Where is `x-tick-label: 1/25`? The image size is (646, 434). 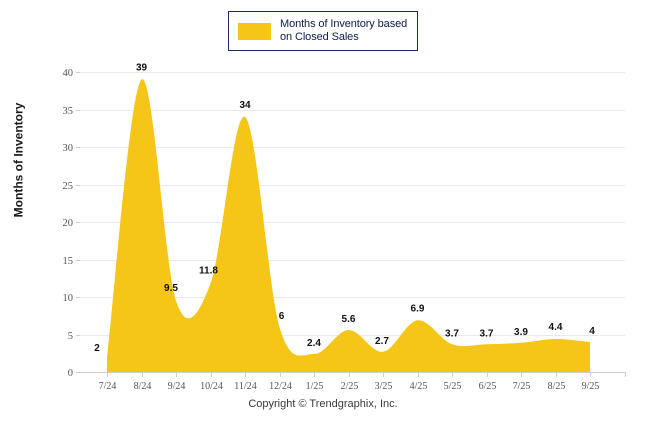
x-tick-label: 1/25 is located at coordinates (315, 386).